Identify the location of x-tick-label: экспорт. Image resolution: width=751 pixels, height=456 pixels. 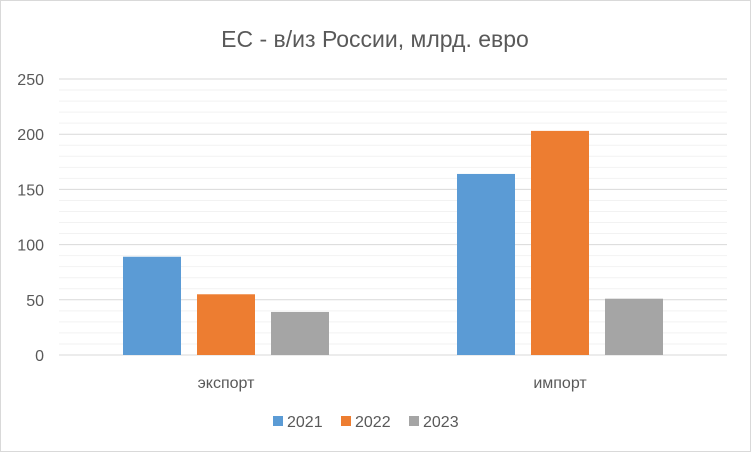
(226, 383).